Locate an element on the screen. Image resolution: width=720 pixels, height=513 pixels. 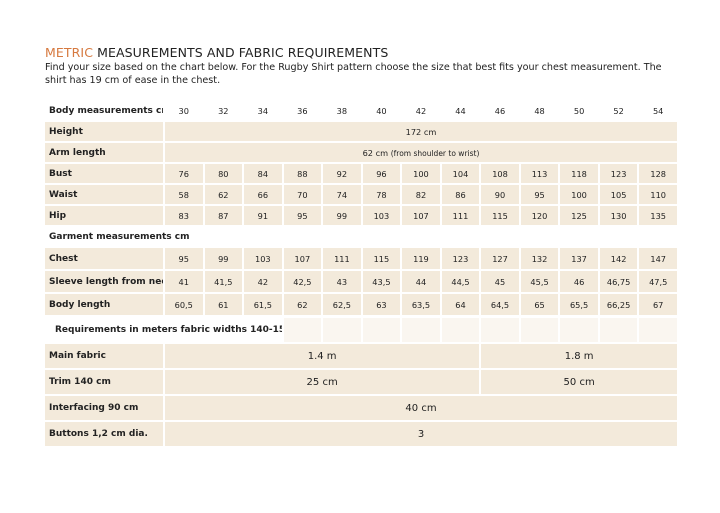
size: 46 is located at coordinates (500, 111).